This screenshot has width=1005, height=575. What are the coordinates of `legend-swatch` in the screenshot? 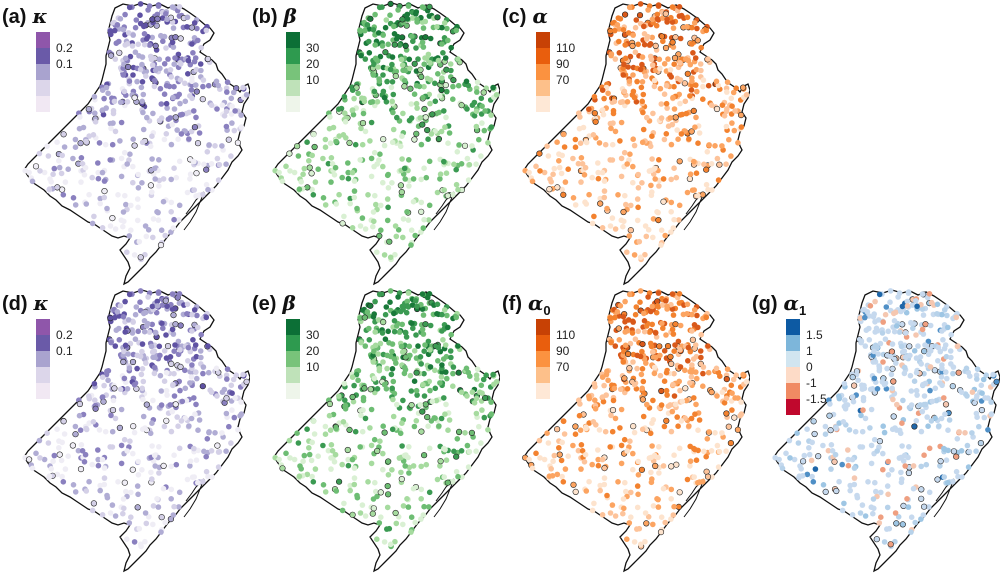 It's located at (43, 375).